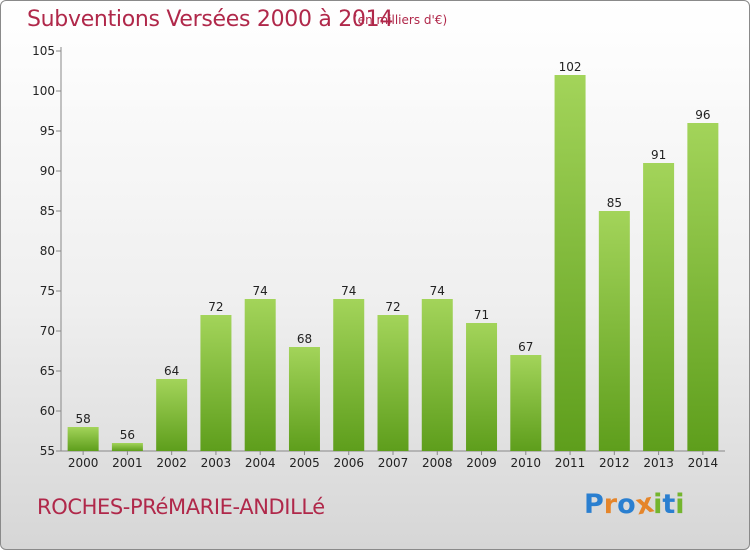 The height and width of the screenshot is (550, 750). I want to click on bar-2003, so click(216, 383).